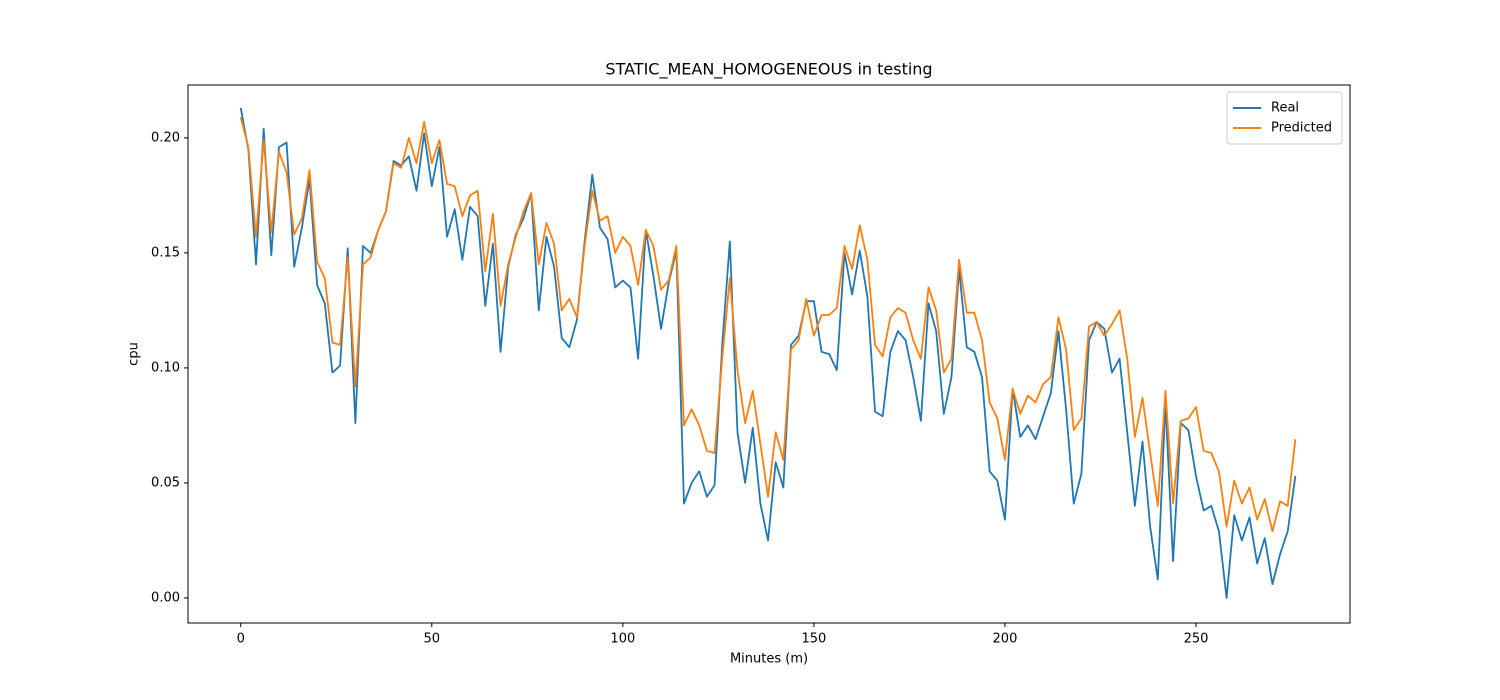 The width and height of the screenshot is (1500, 700). What do you see at coordinates (432, 639) in the screenshot?
I see `x-tick-label: 50` at bounding box center [432, 639].